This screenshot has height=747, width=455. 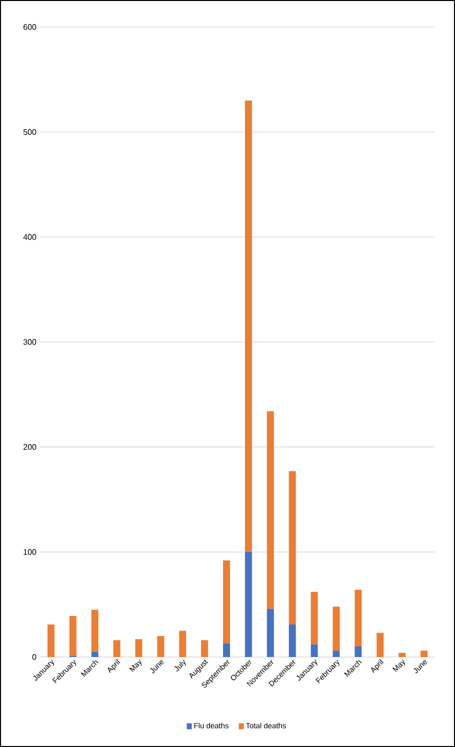 I want to click on y-tick-label: 500, so click(x=29, y=132).